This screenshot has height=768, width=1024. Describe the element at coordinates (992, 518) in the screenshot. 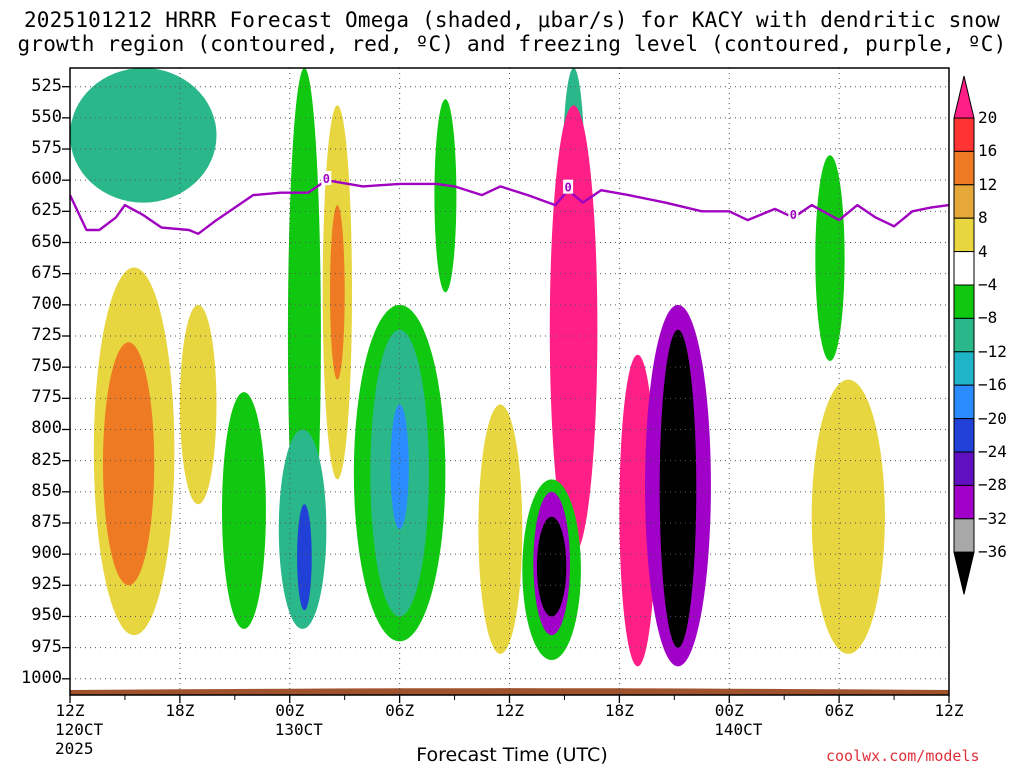

I see `colorbar-tick-label: −32` at that location.